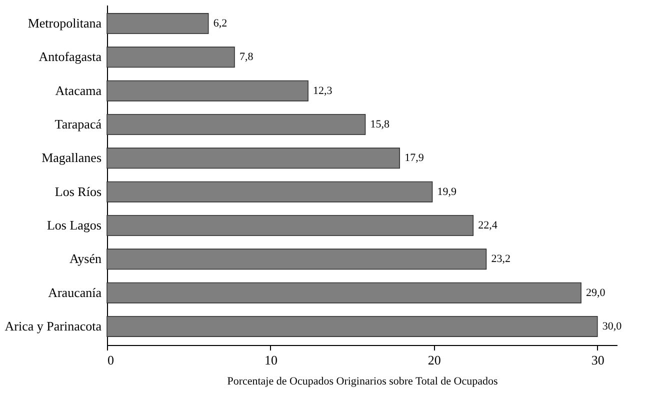  I want to click on data-label: 15,8, so click(380, 124).